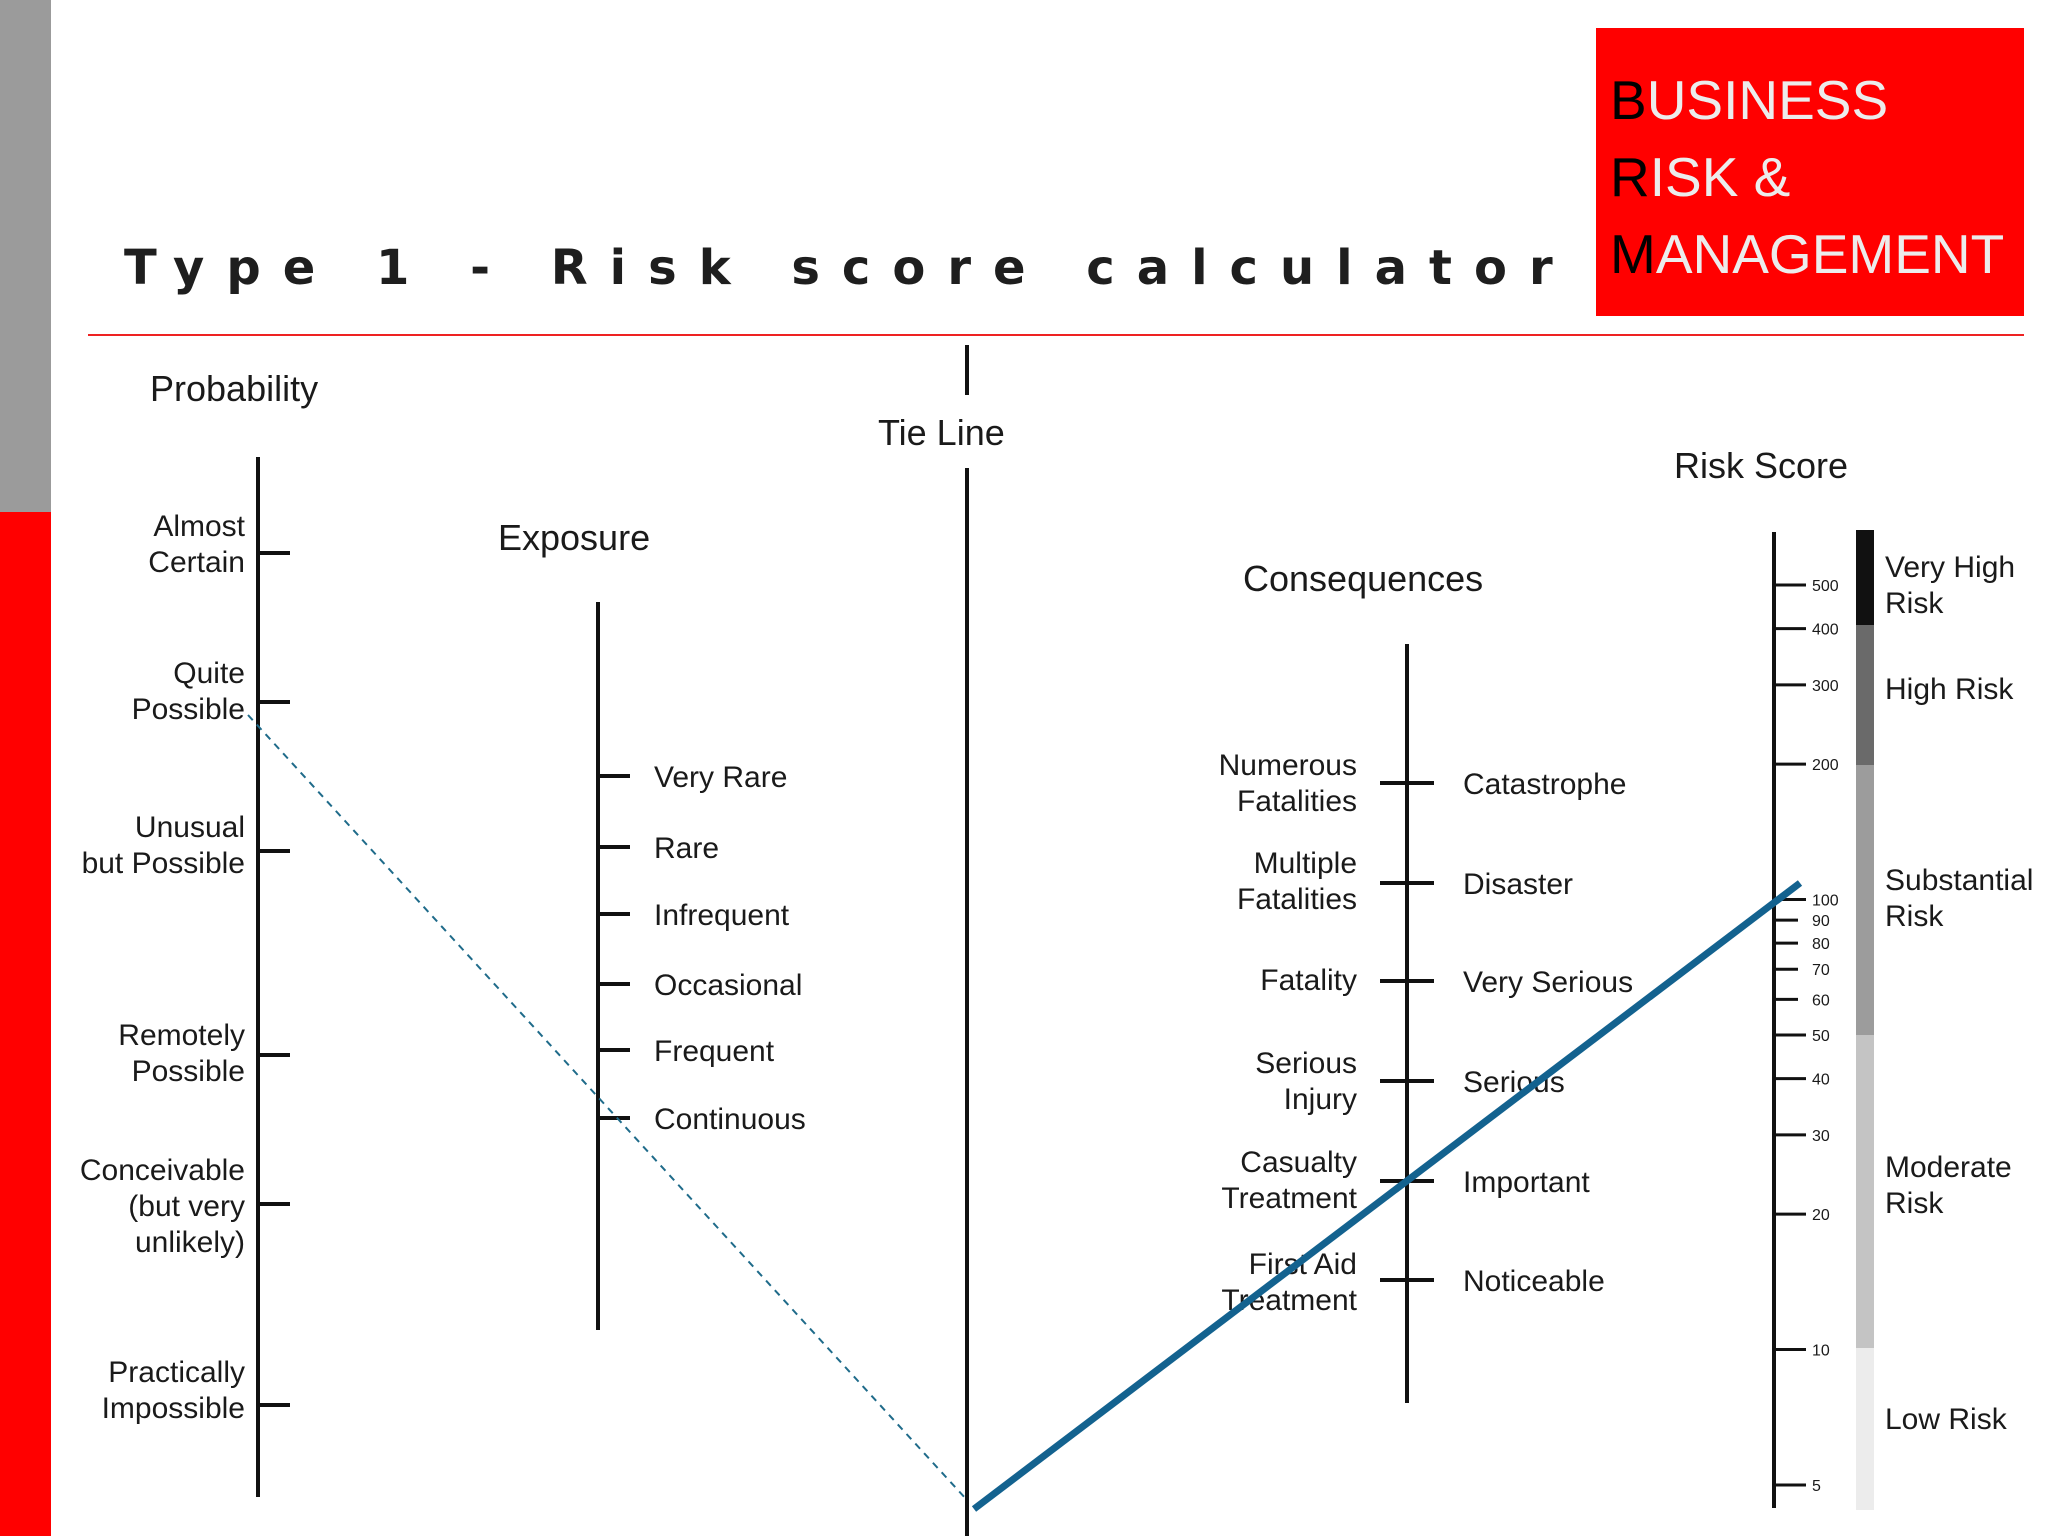  What do you see at coordinates (1363, 578) in the screenshot?
I see `consequences-heading: Consequences` at bounding box center [1363, 578].